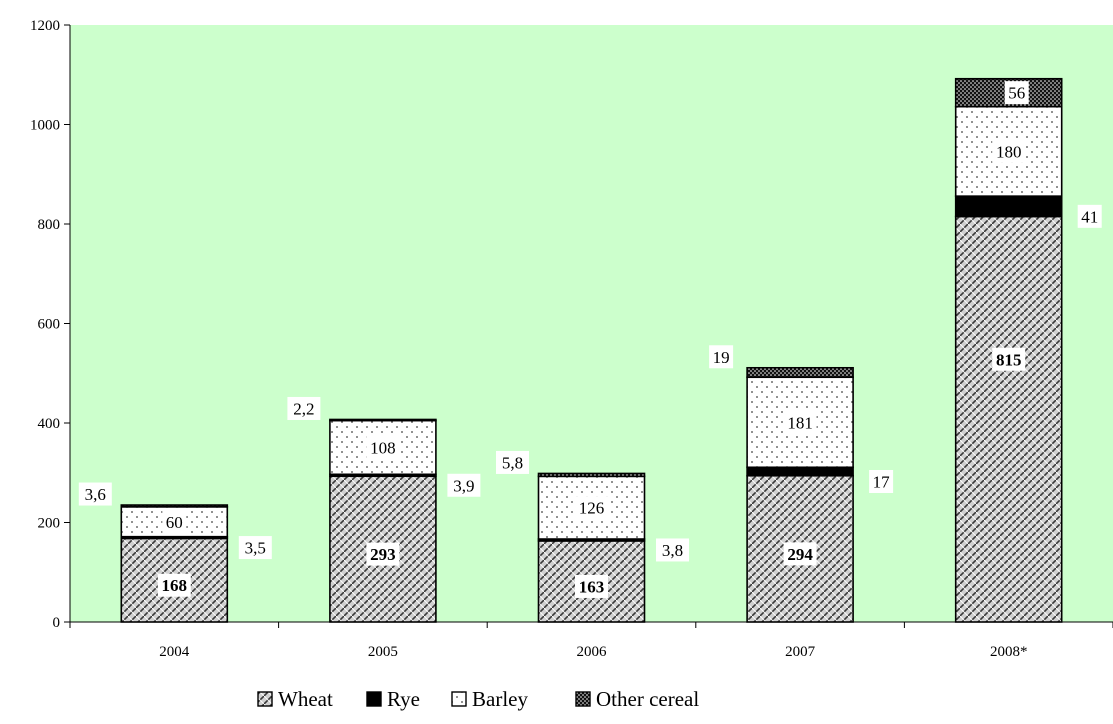 Image resolution: width=1113 pixels, height=724 pixels. I want to click on data-label-other-2007-box, so click(721, 357).